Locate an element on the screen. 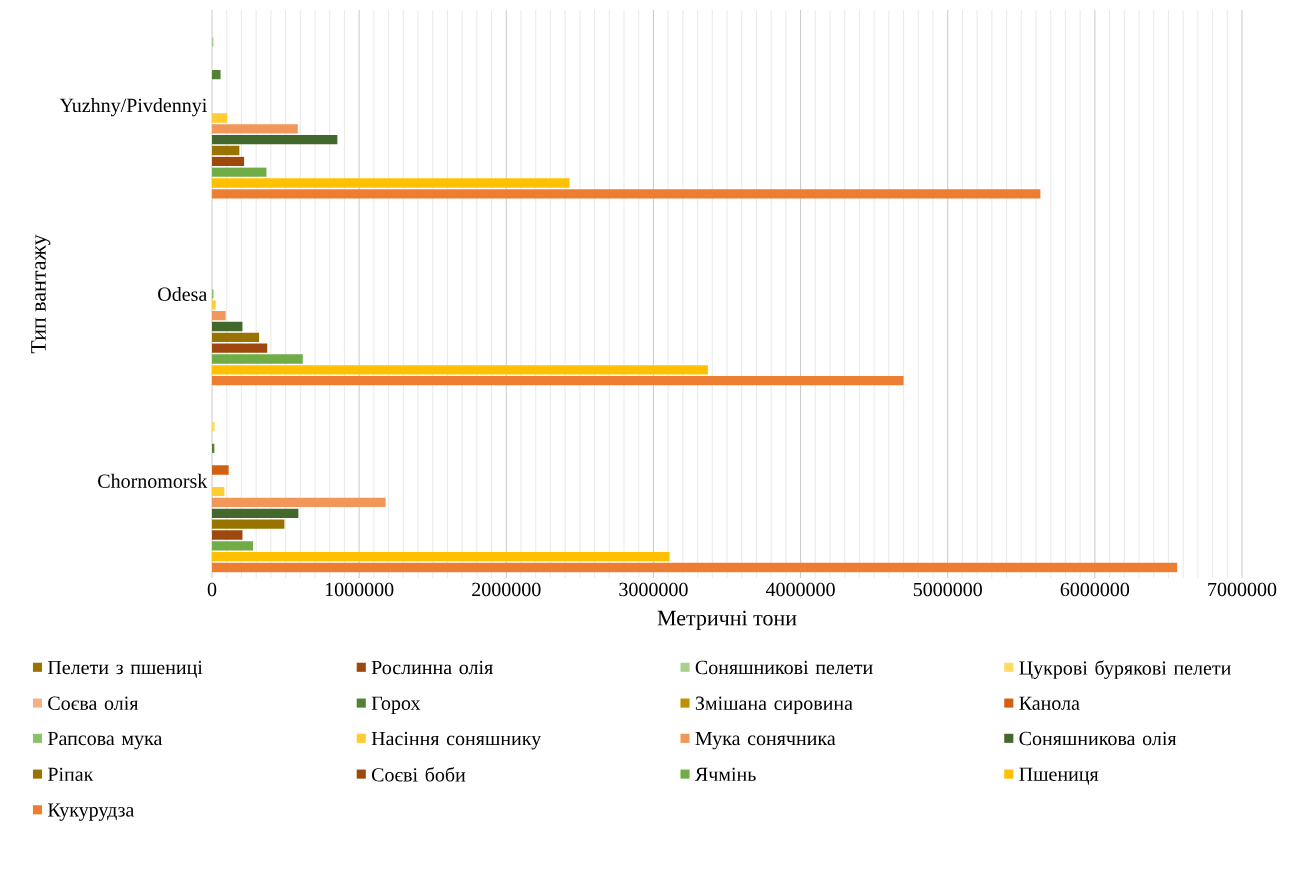 The width and height of the screenshot is (1300, 885). legend-label: Пелети з пшениці is located at coordinates (125, 669).